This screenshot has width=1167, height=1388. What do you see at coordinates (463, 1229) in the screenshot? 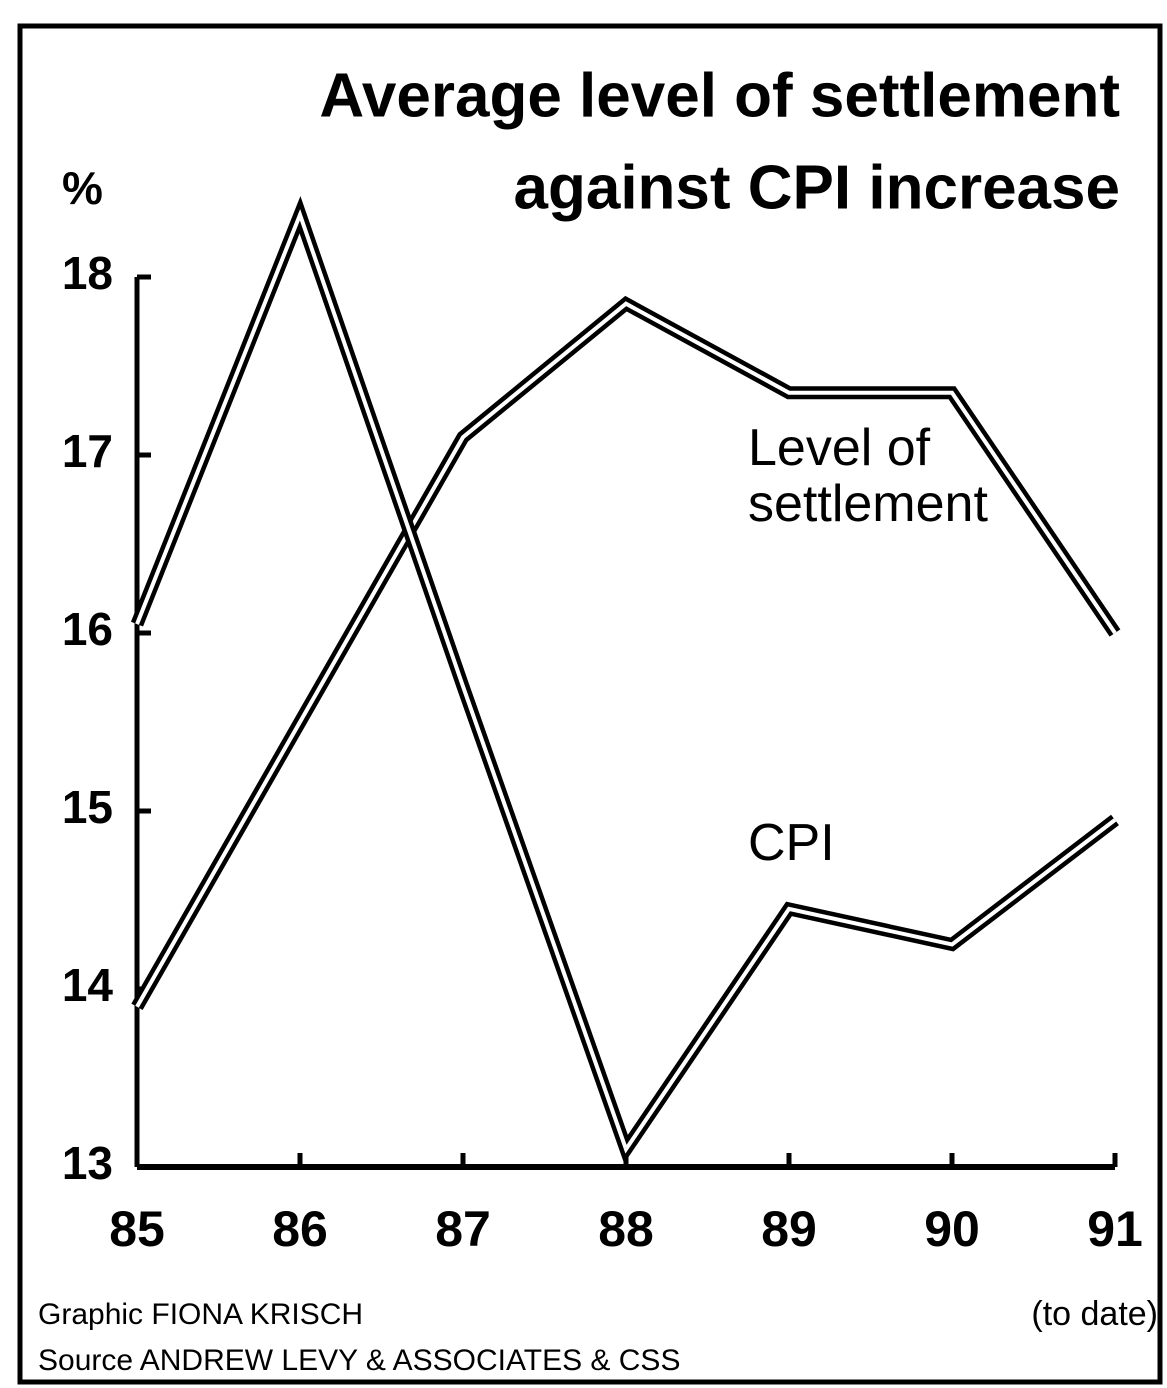
I see `x-tick-label: 87` at bounding box center [463, 1229].